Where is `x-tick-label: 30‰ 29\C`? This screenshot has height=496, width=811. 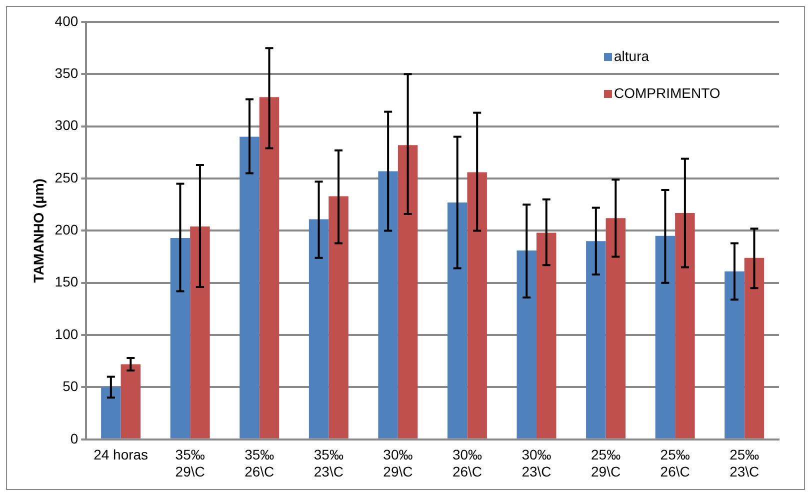 x-tick-label: 30‰ 29\C is located at coordinates (398, 463).